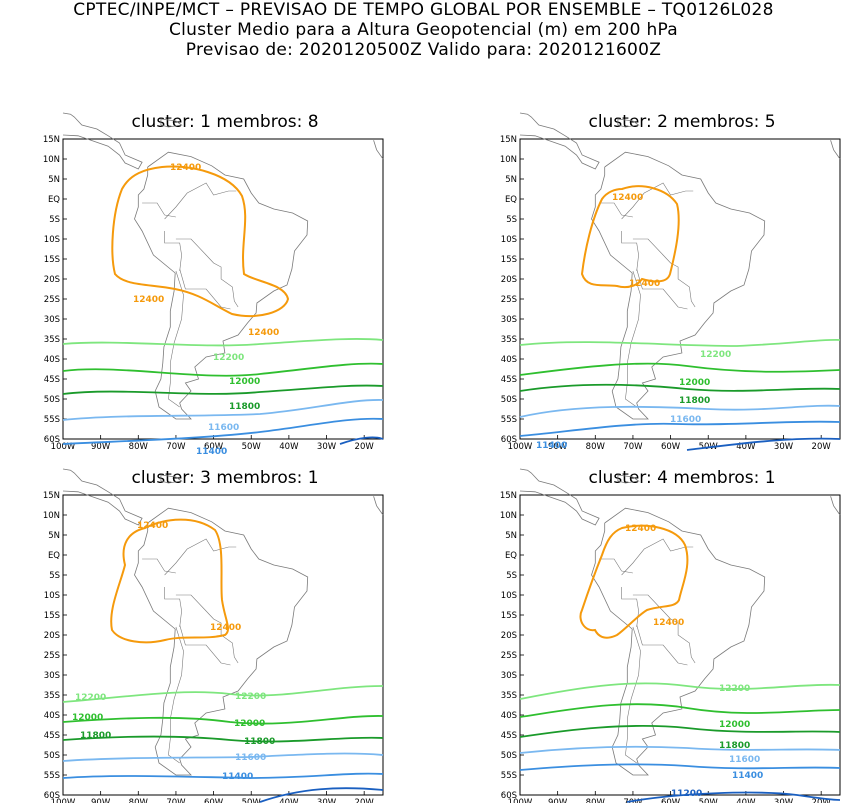 The width and height of the screenshot is (847, 803). What do you see at coordinates (52, 616) in the screenshot?
I see `lat-tick-label: 15S` at bounding box center [52, 616].